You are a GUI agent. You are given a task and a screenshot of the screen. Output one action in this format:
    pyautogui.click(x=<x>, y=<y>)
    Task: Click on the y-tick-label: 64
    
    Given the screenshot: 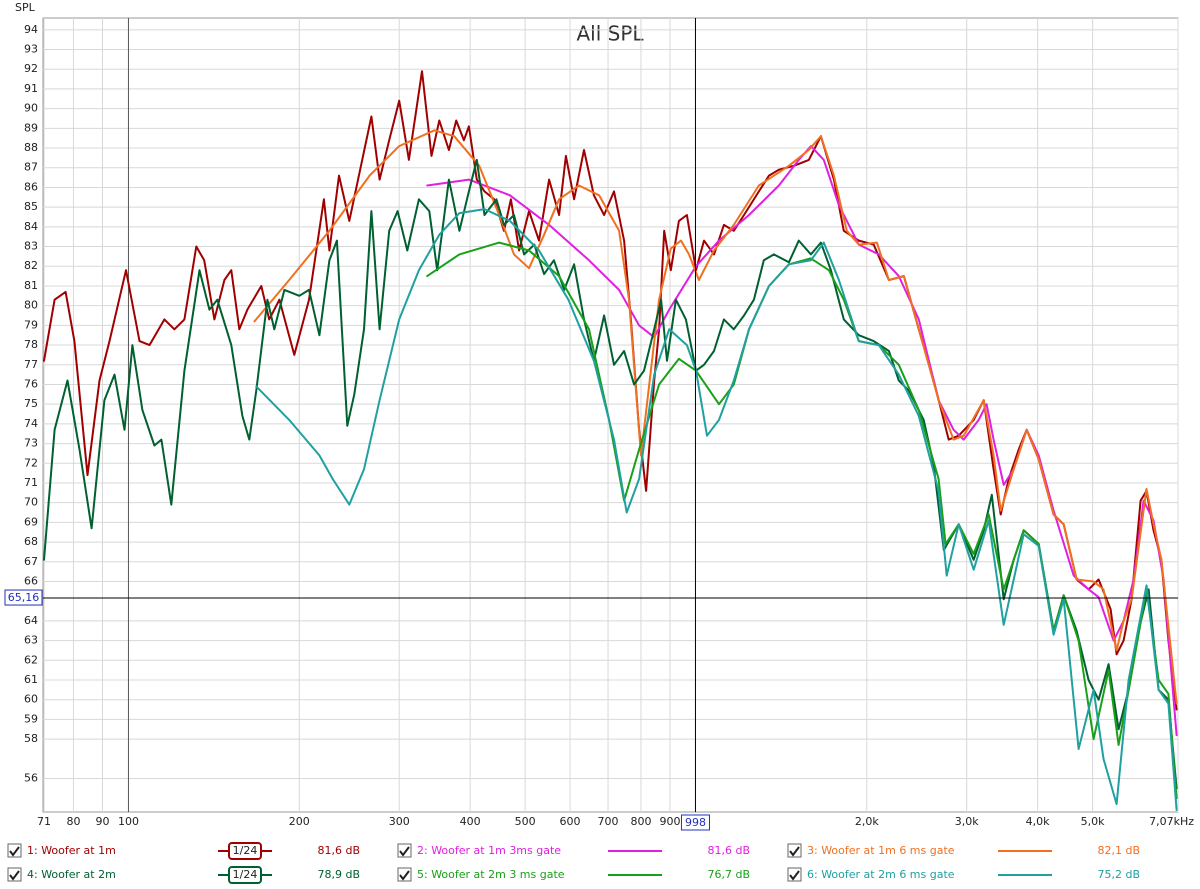 What is the action you would take?
    pyautogui.click(x=31, y=620)
    